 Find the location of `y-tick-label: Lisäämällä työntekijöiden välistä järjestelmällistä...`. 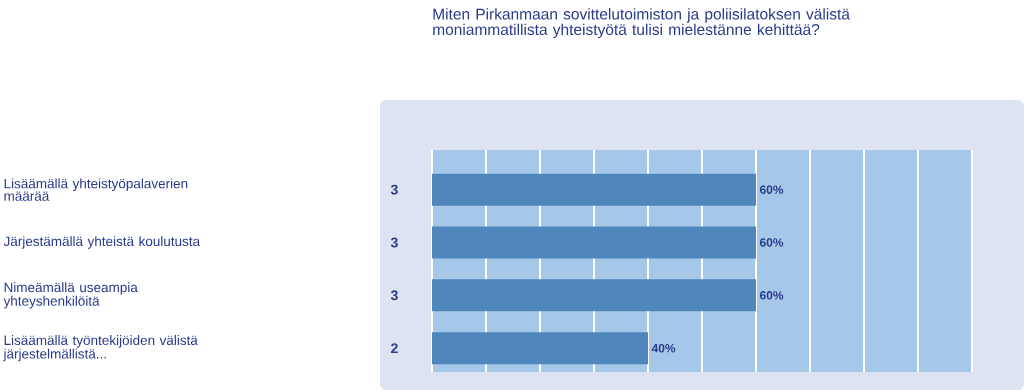

y-tick-label: Lisäämällä työntekijöiden välistä järjestelmällistä... is located at coordinates (100, 348).